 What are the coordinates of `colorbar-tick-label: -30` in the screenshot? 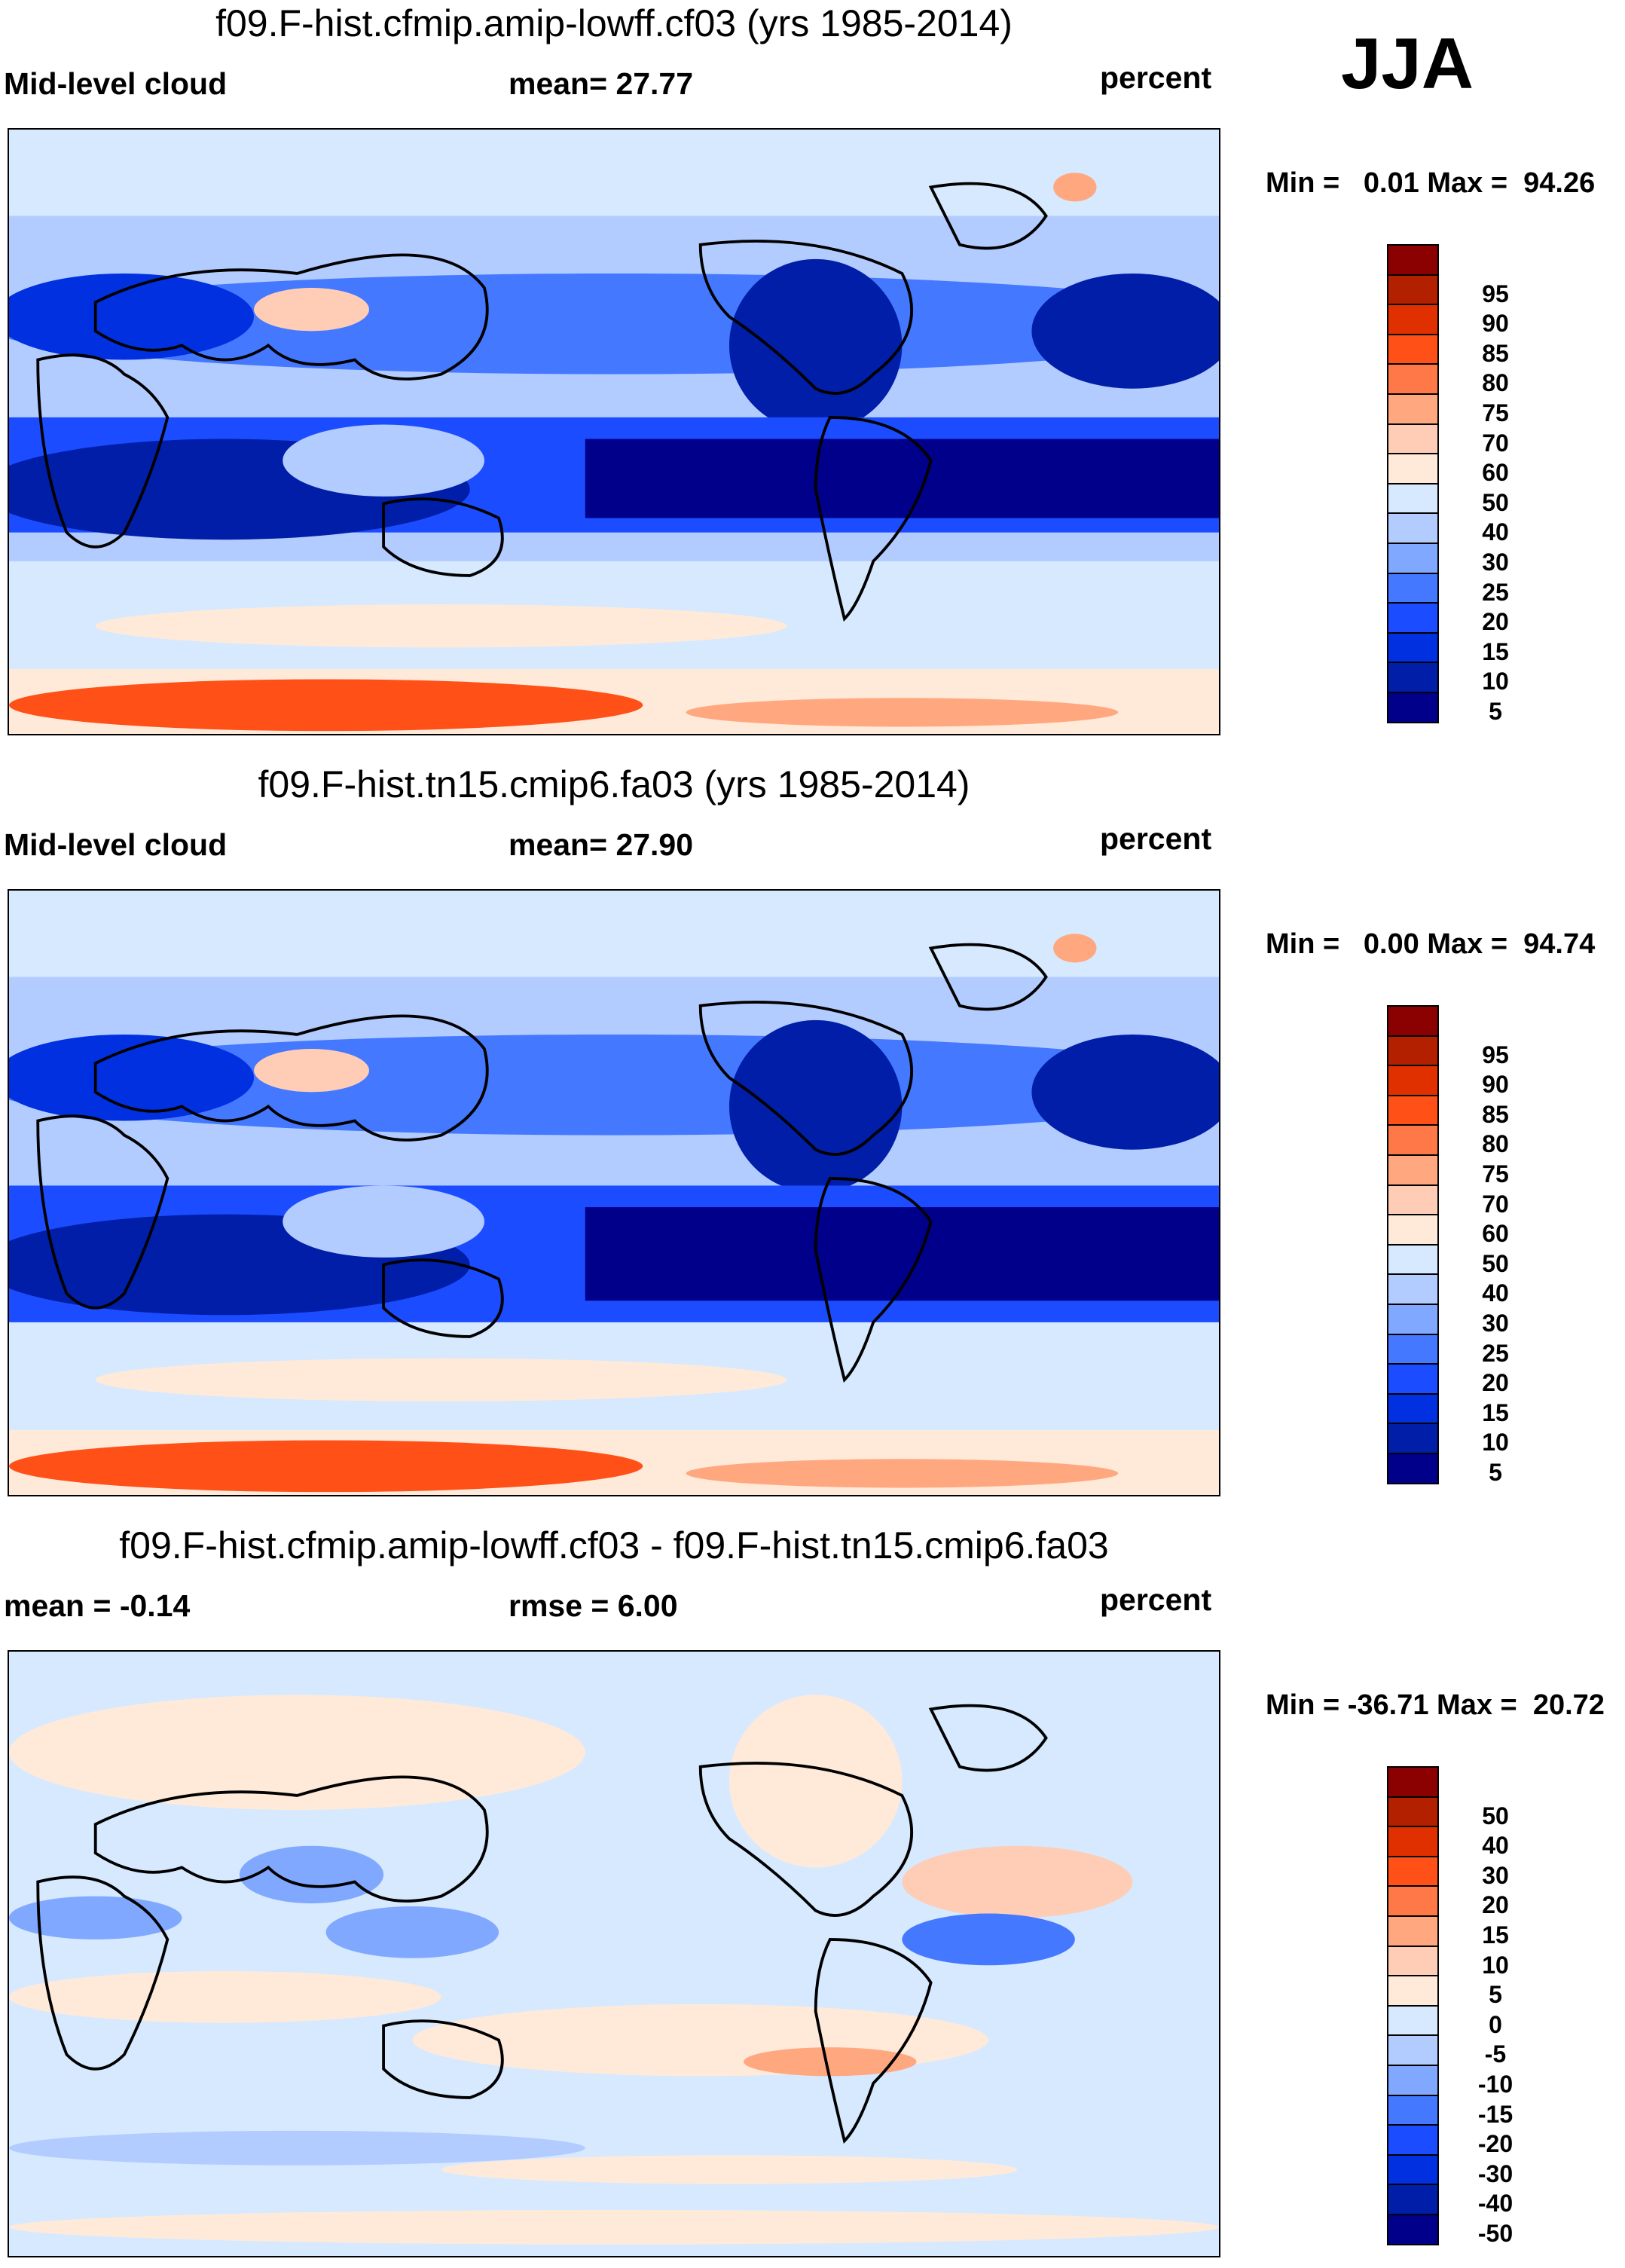 It's located at (1495, 2173).